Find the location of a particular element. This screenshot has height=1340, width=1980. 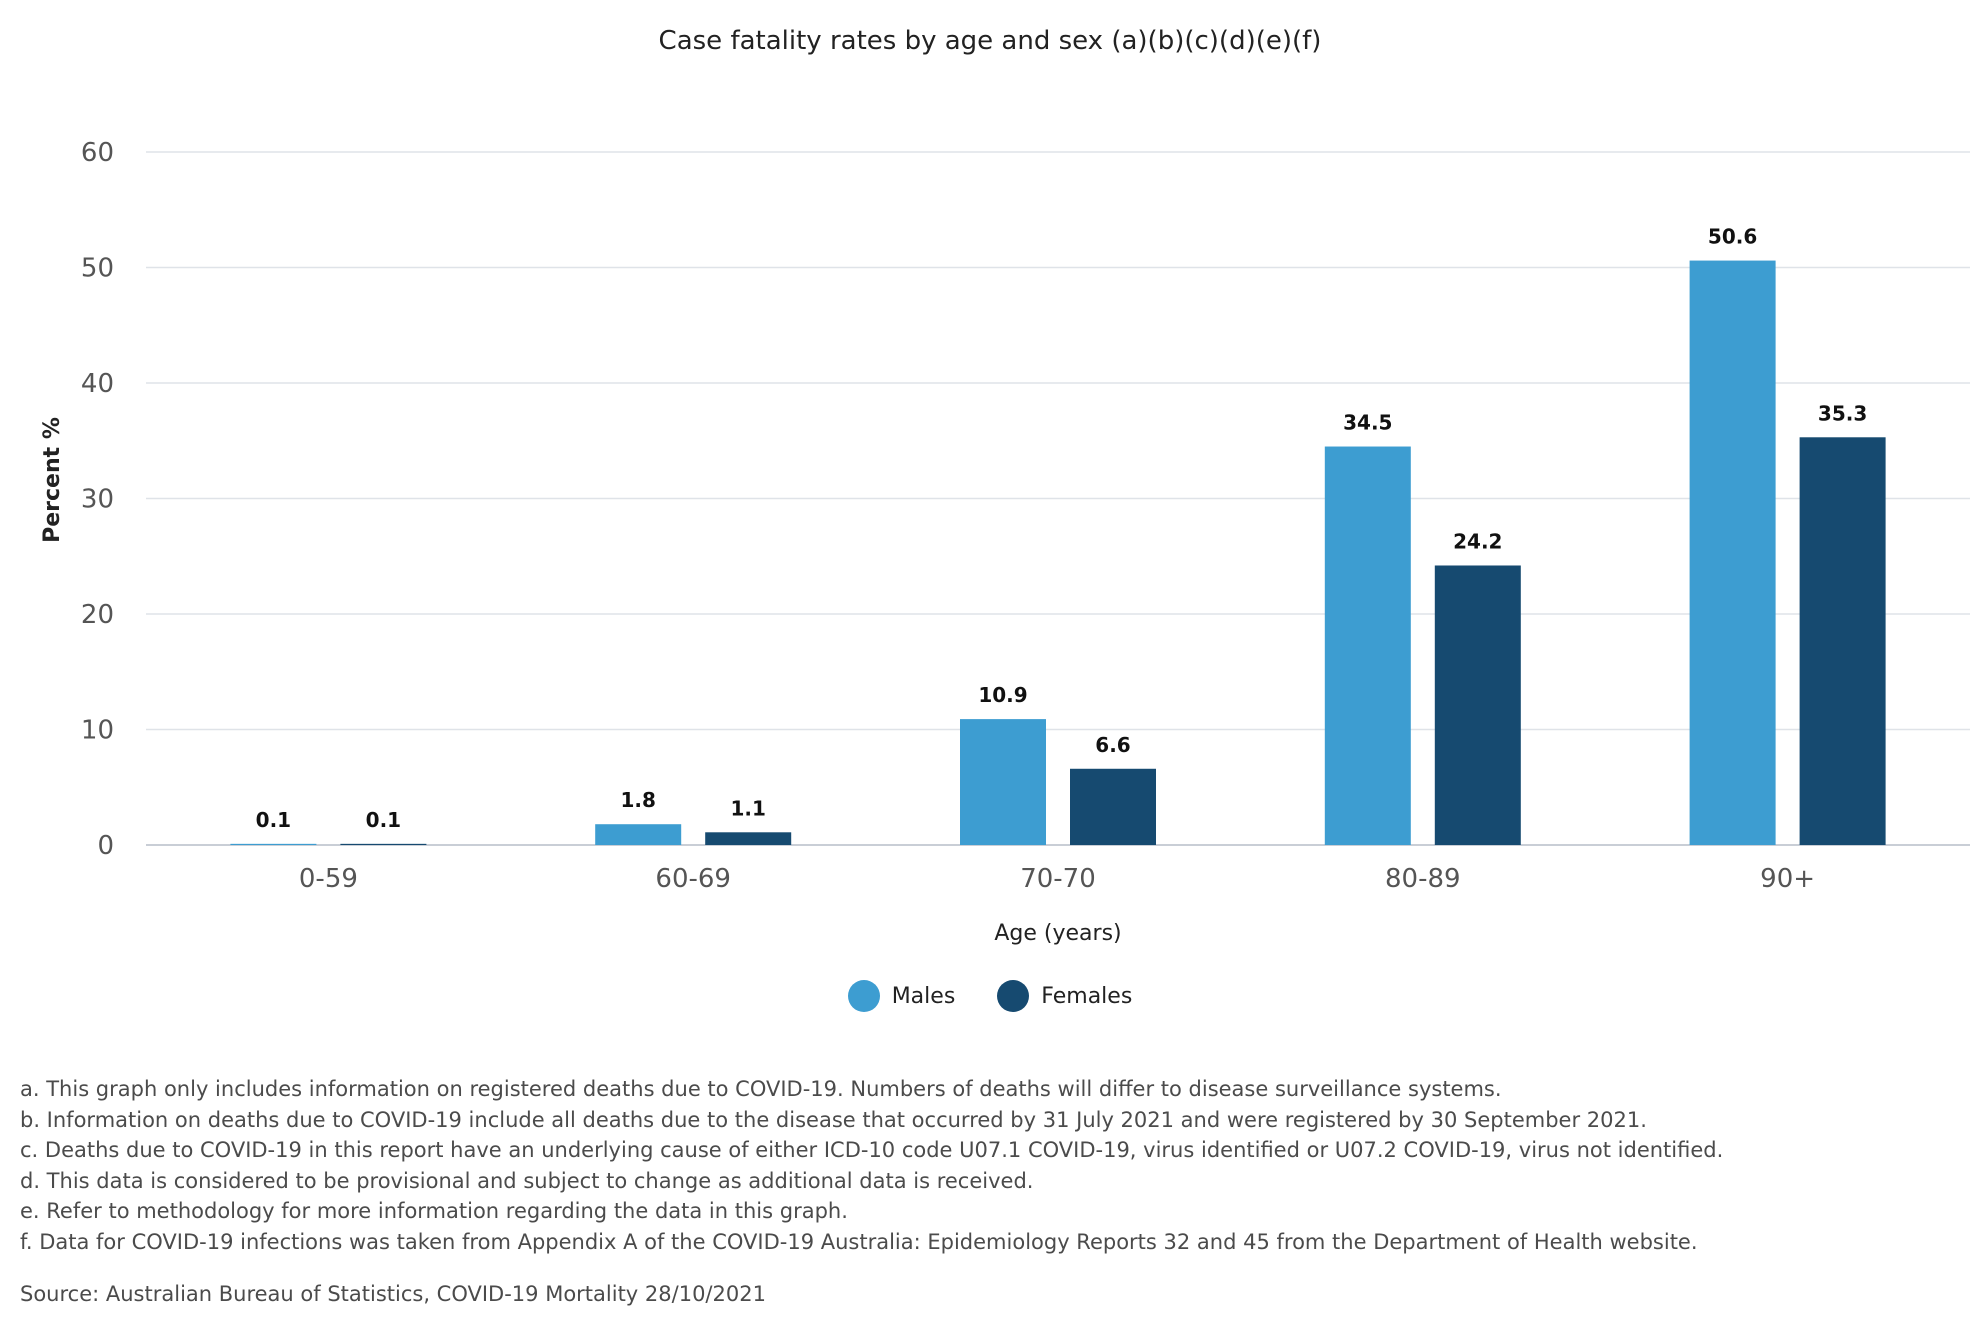

legend-label-males: Males is located at coordinates (923, 996).